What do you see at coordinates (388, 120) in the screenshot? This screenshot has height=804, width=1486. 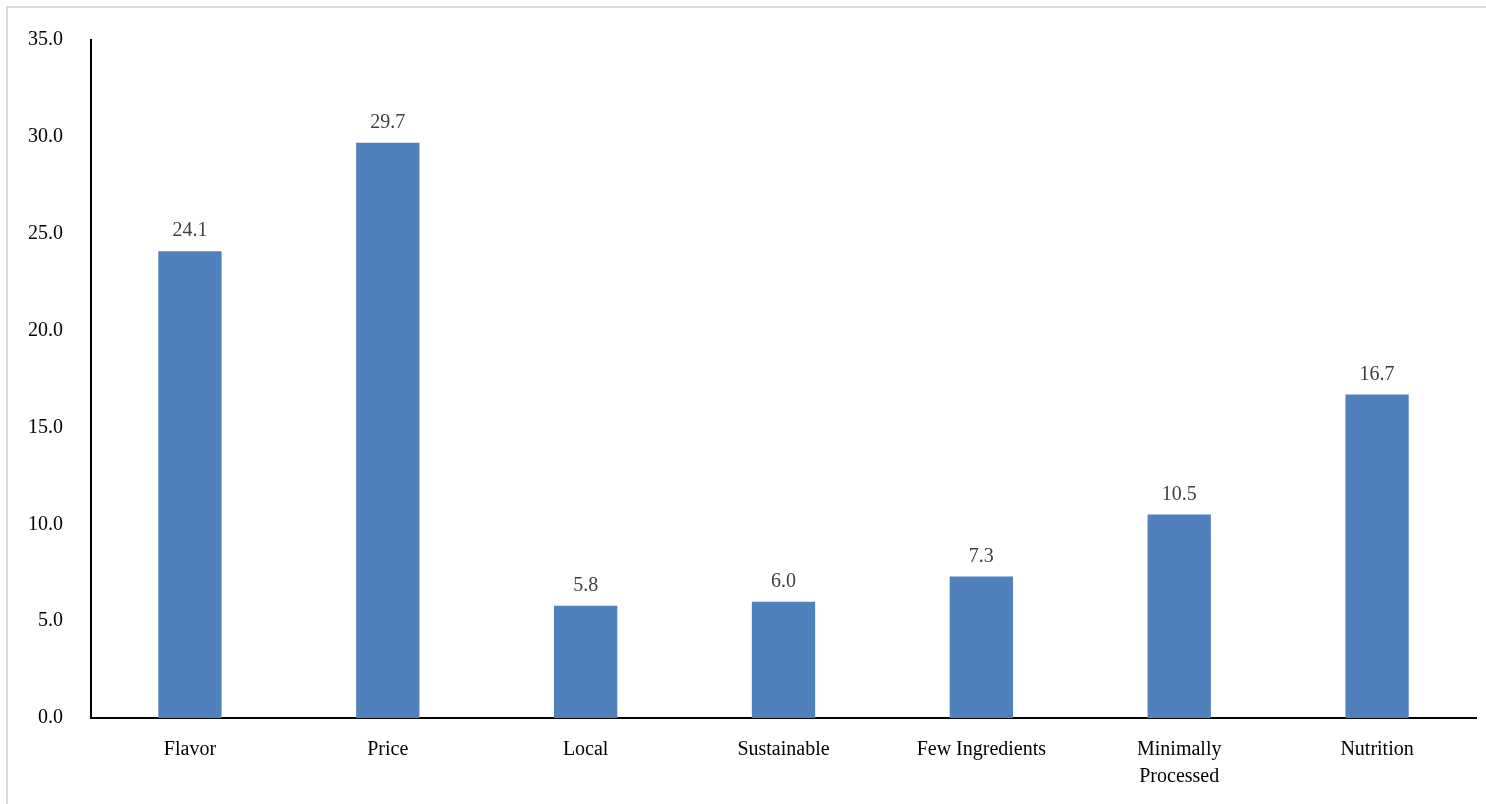 I see `data-label: 29.7` at bounding box center [388, 120].